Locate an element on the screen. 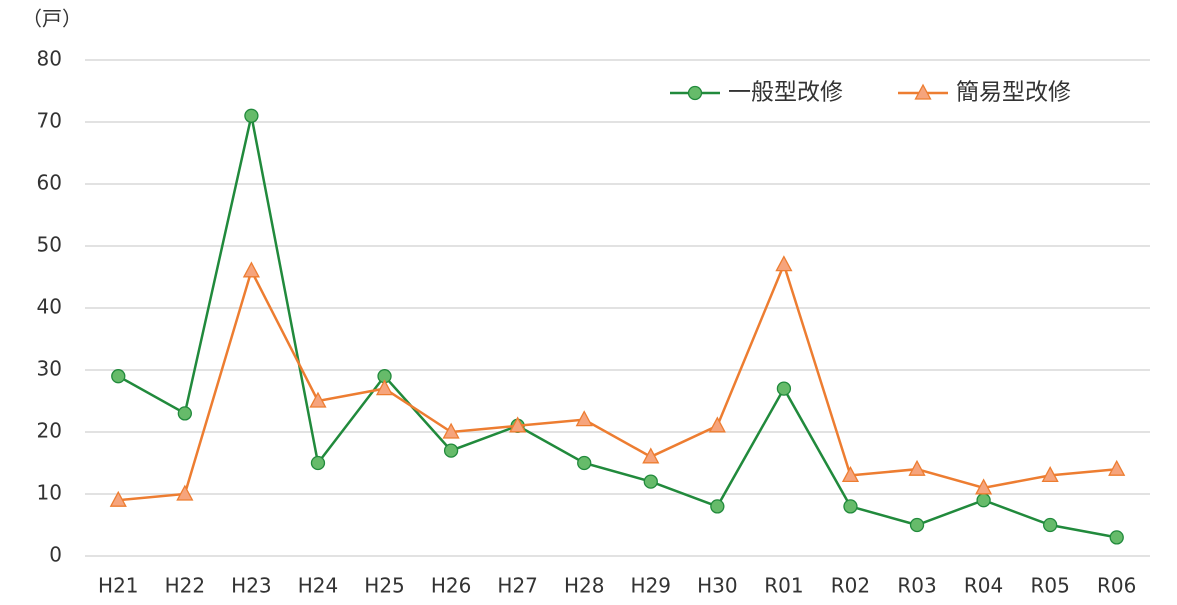 The width and height of the screenshot is (1177, 605). x-tick-label: H25 is located at coordinates (384, 586).